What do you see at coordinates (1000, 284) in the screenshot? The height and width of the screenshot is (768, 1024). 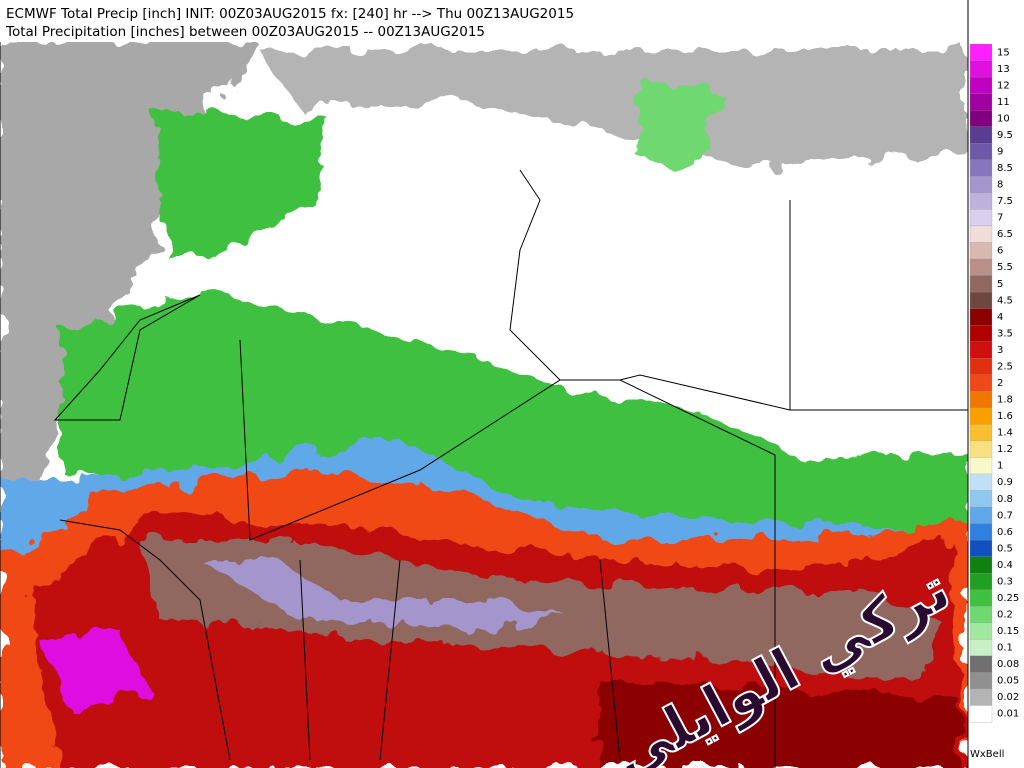 I see `colorbar-label: 5` at bounding box center [1000, 284].